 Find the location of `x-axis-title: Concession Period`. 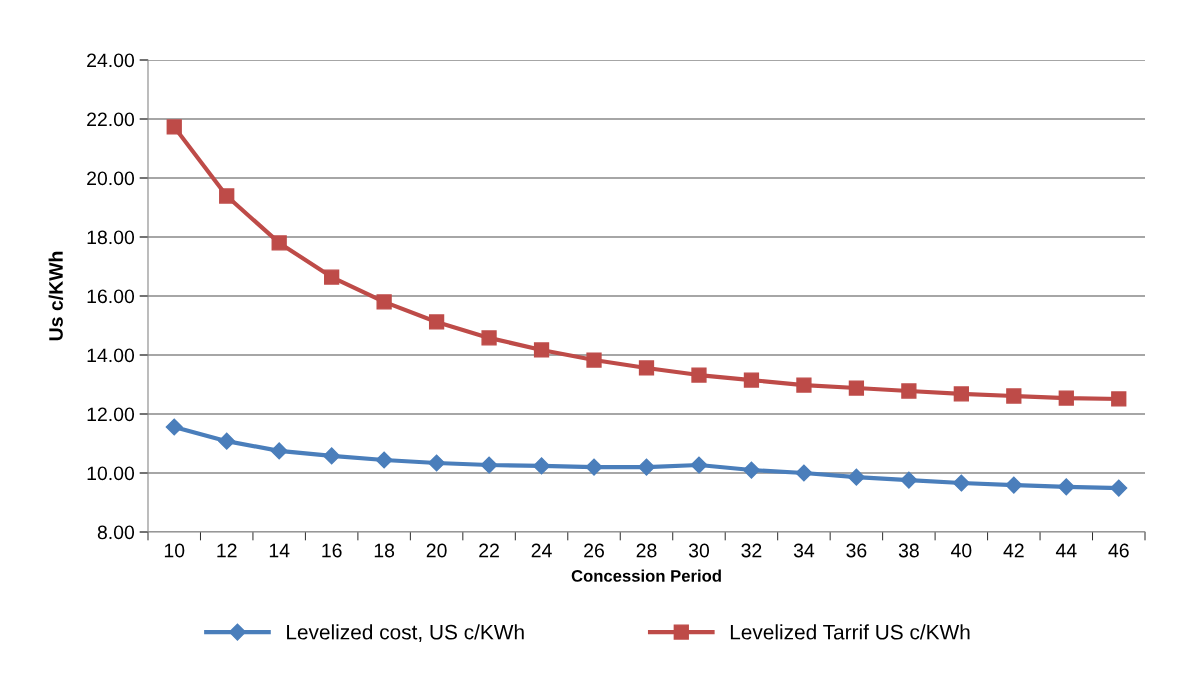

x-axis-title: Concession Period is located at coordinates (646, 575).